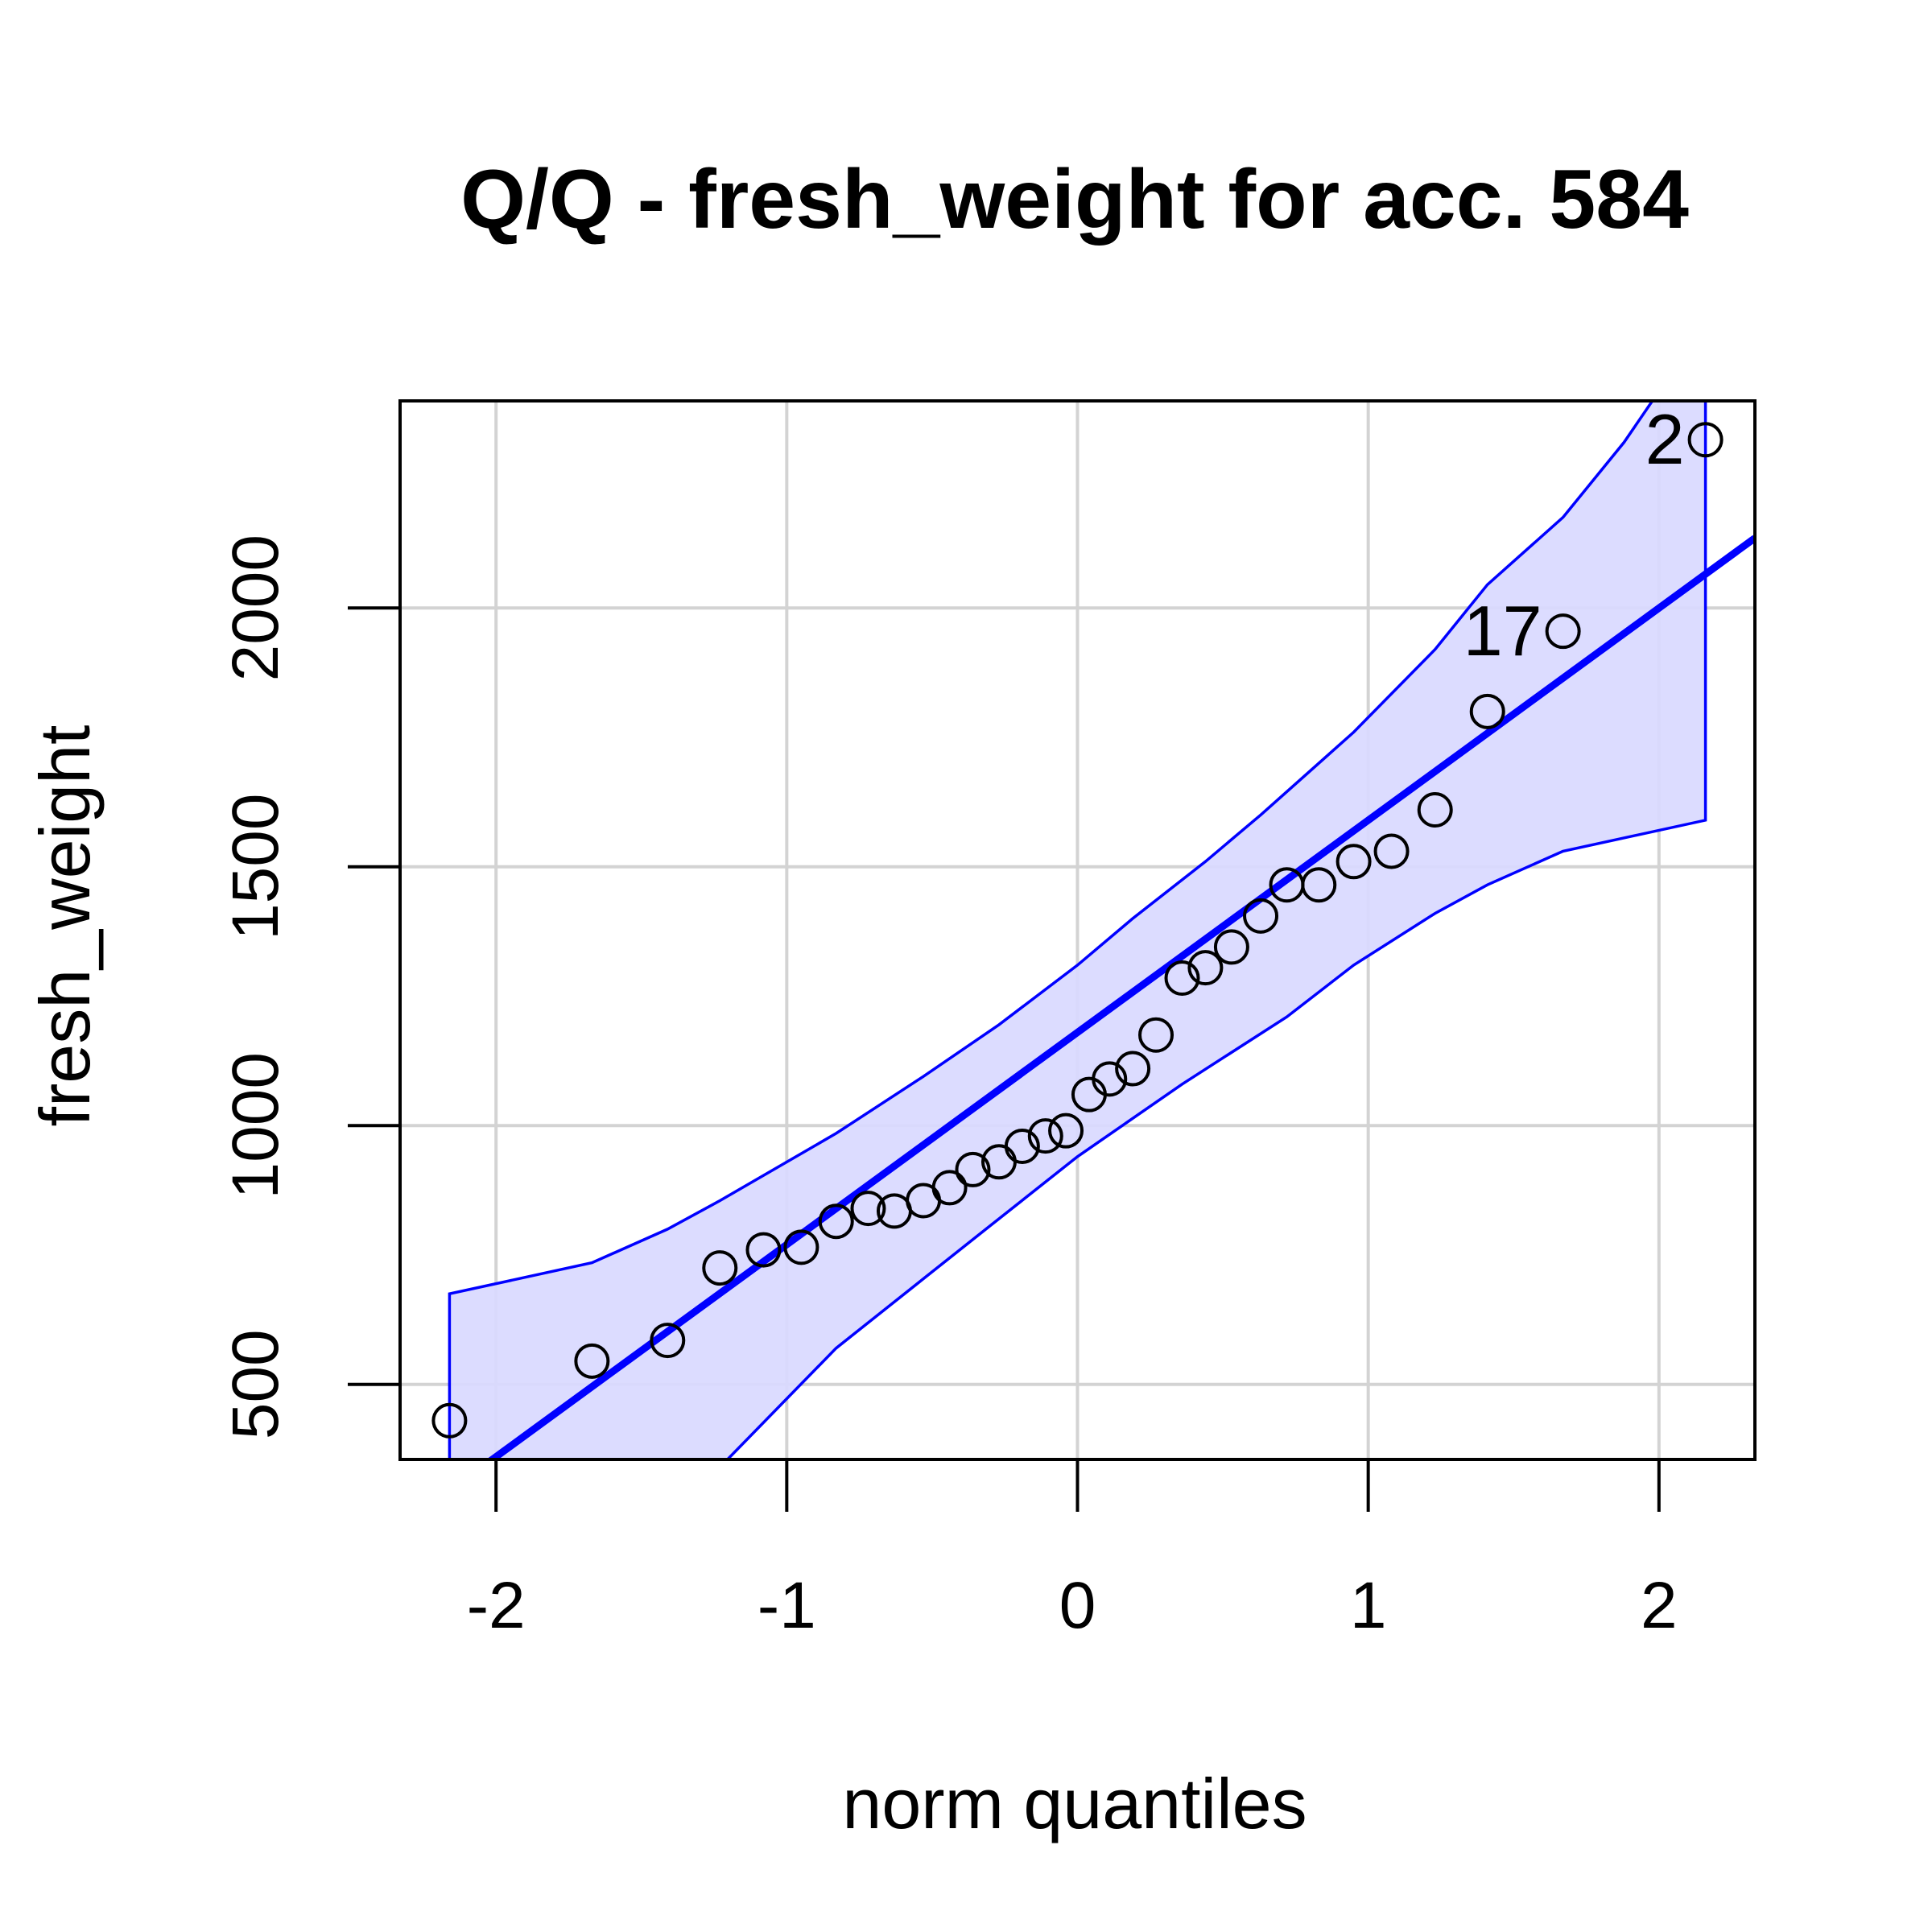 The width and height of the screenshot is (1932, 1932). What do you see at coordinates (1659, 1605) in the screenshot?
I see `x-tick-label: 2` at bounding box center [1659, 1605].